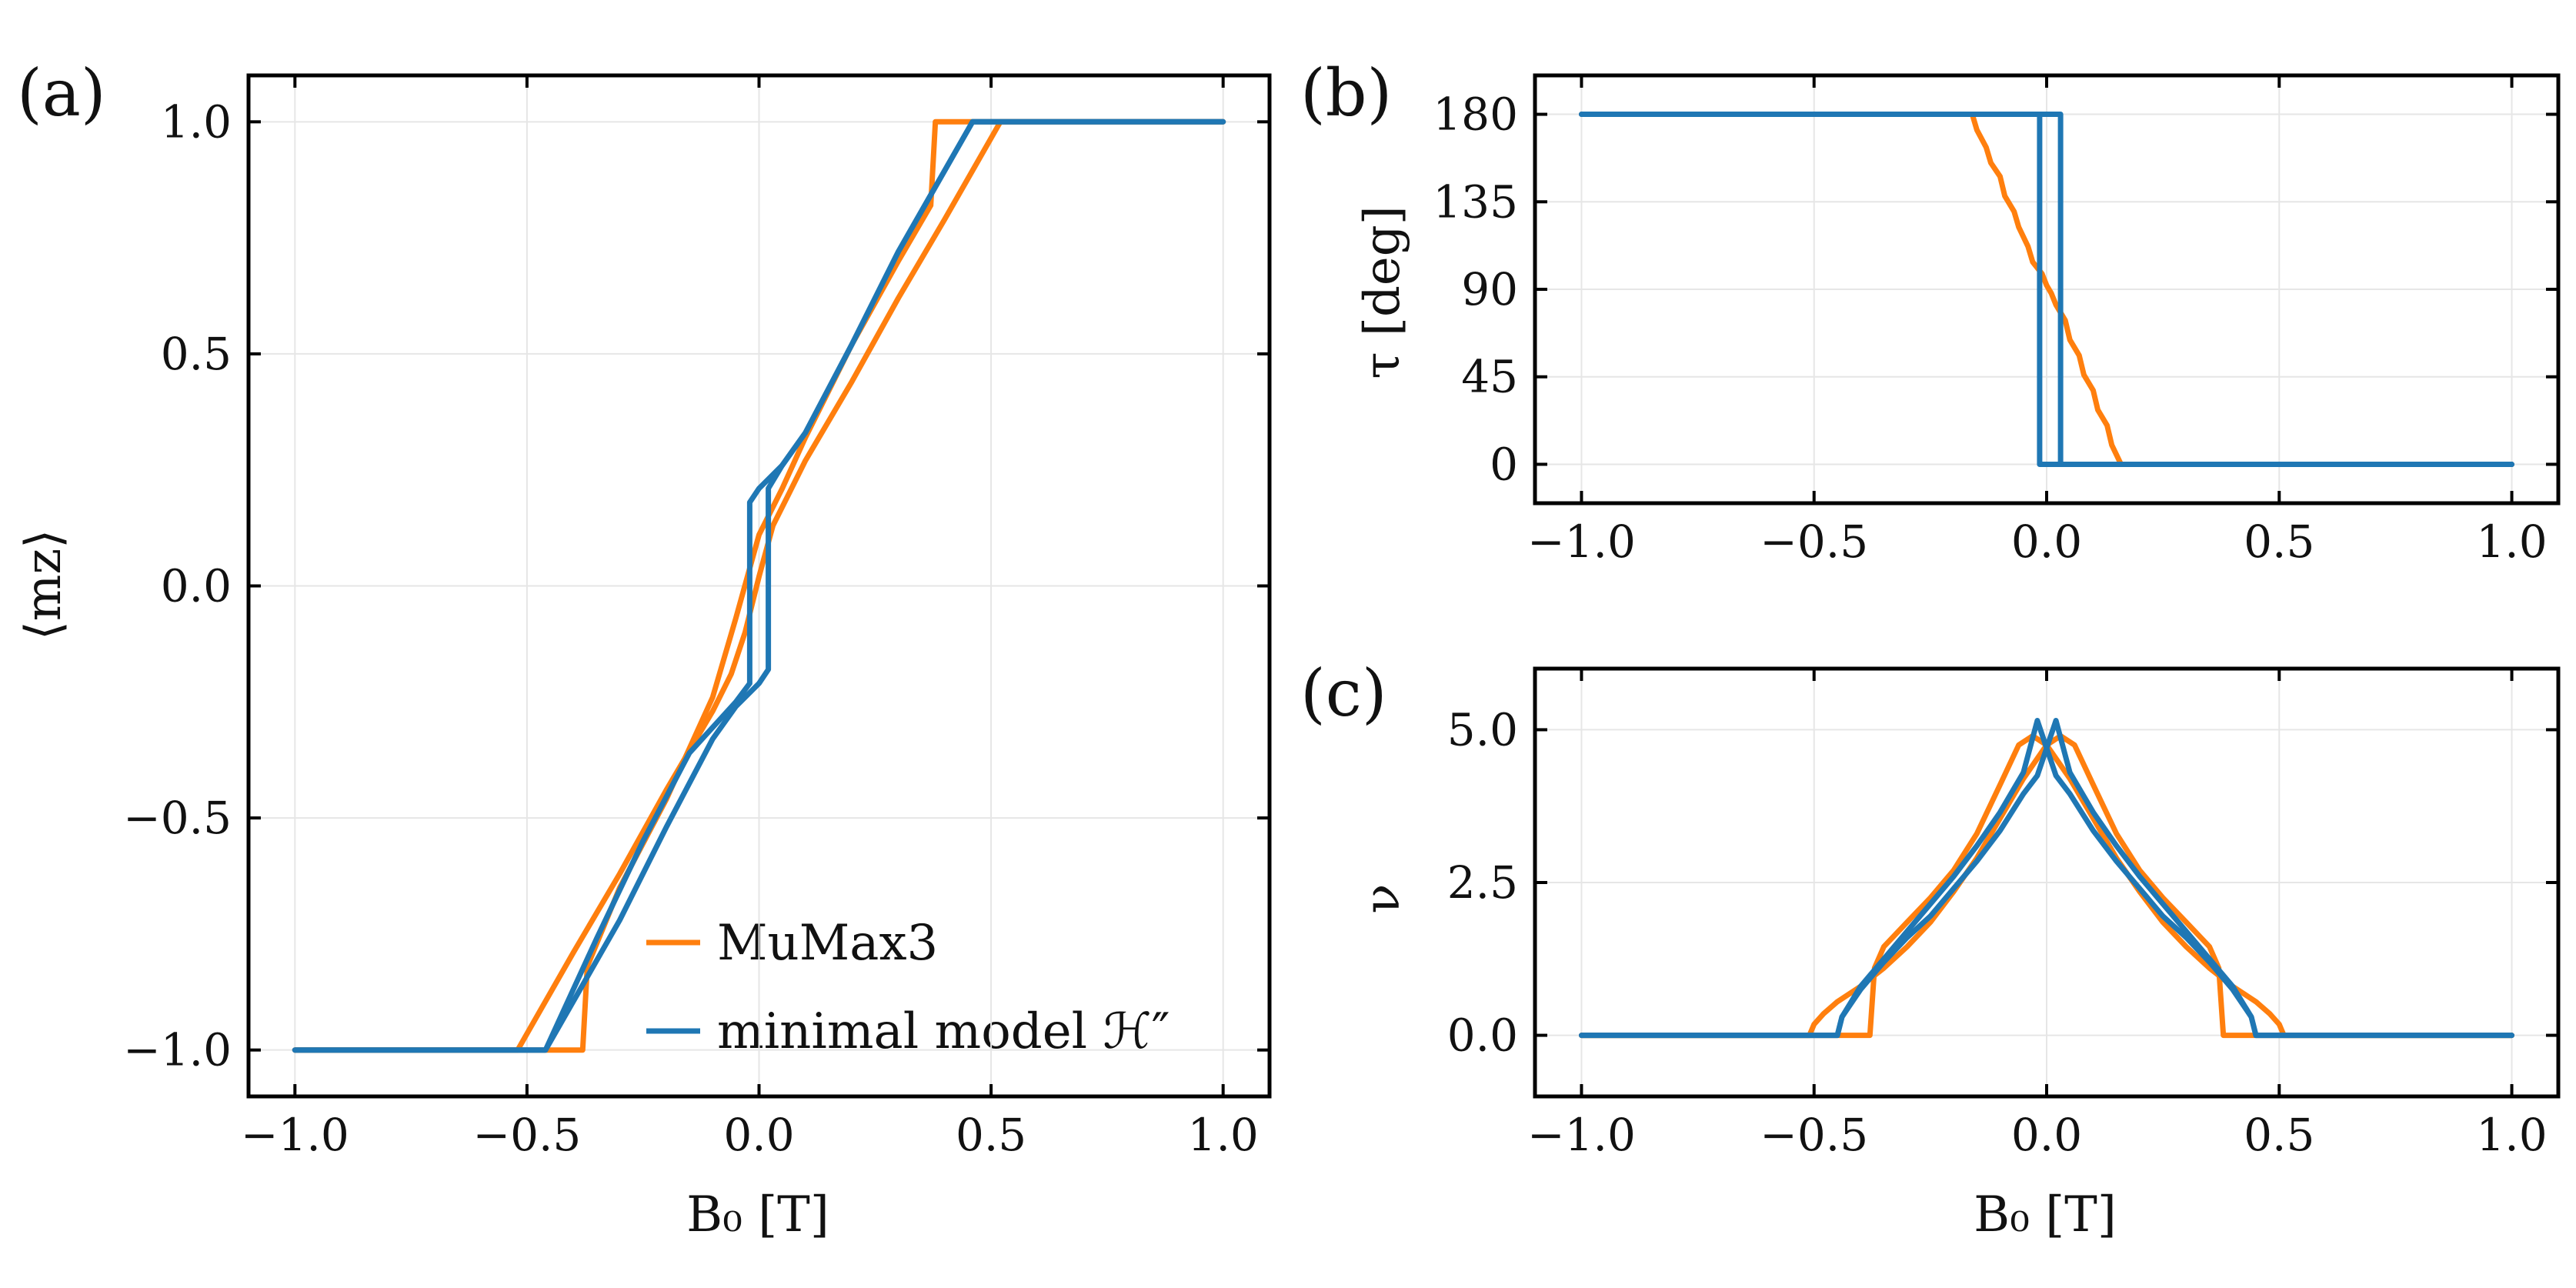  Describe the element at coordinates (1383, 899) in the screenshot. I see `ylabel-c: ν` at that location.